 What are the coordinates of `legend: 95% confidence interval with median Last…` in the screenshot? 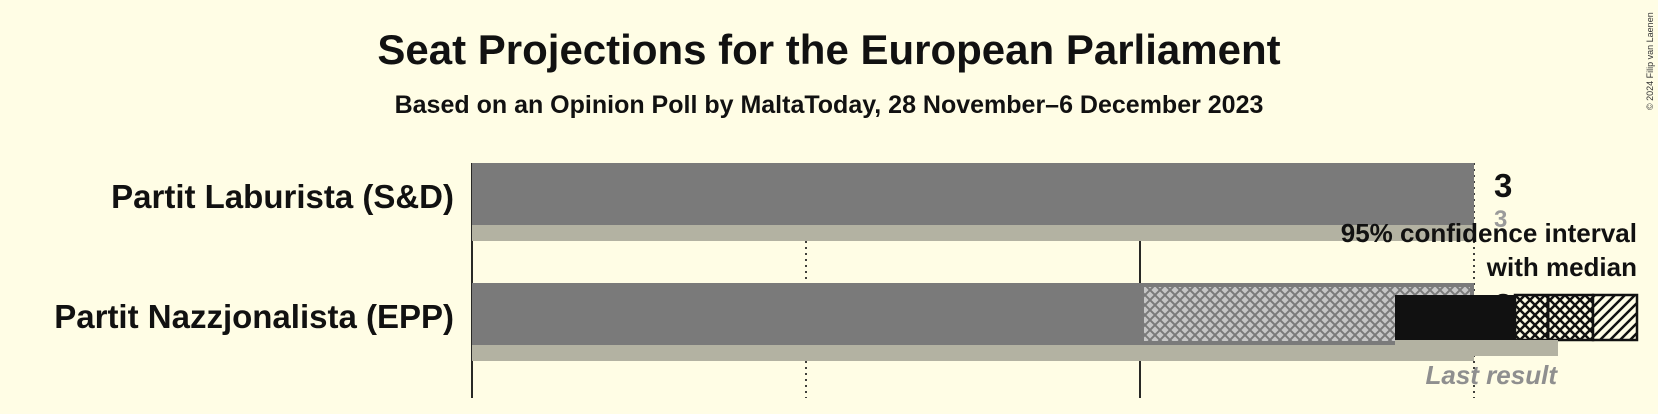 It's located at (1490, 304).